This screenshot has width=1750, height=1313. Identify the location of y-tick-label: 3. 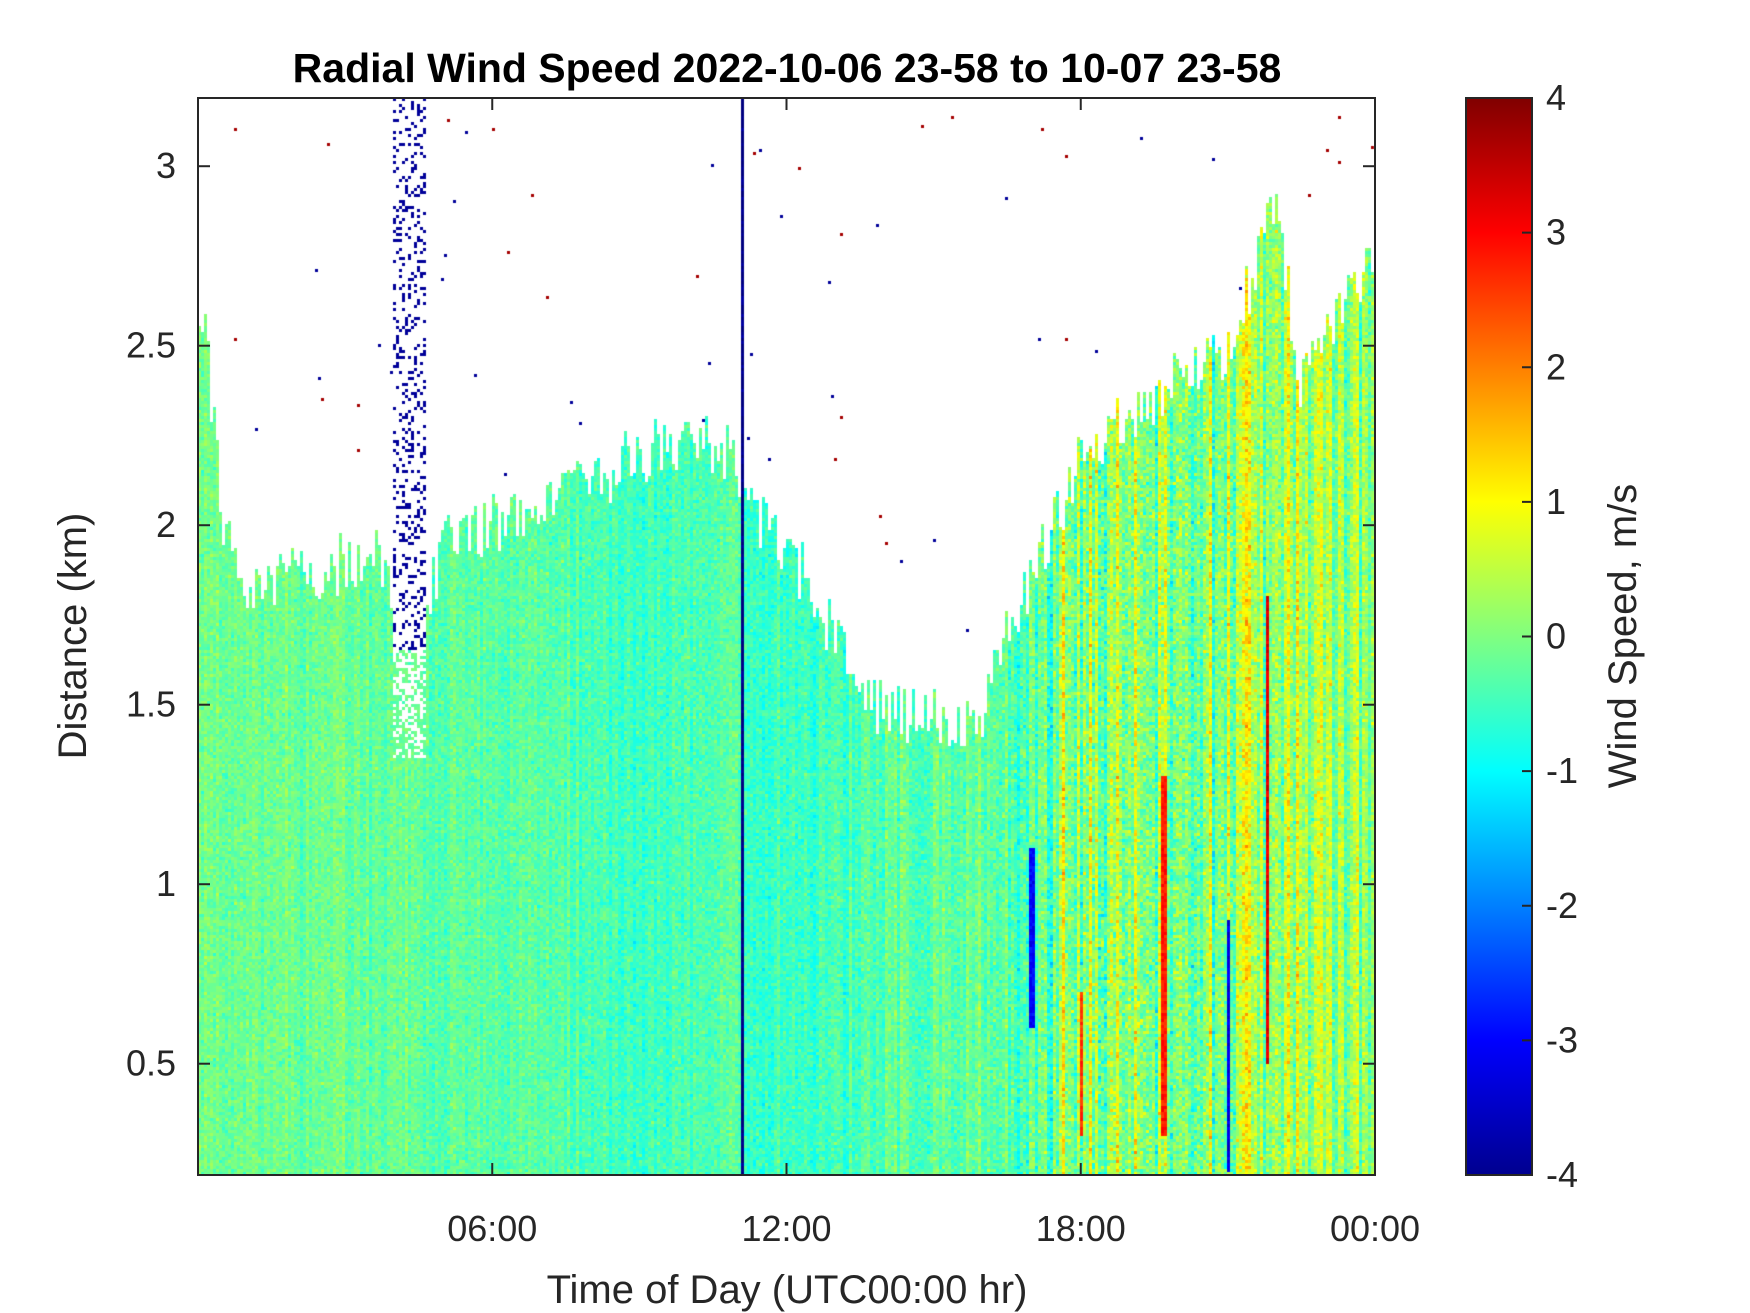
(166, 165).